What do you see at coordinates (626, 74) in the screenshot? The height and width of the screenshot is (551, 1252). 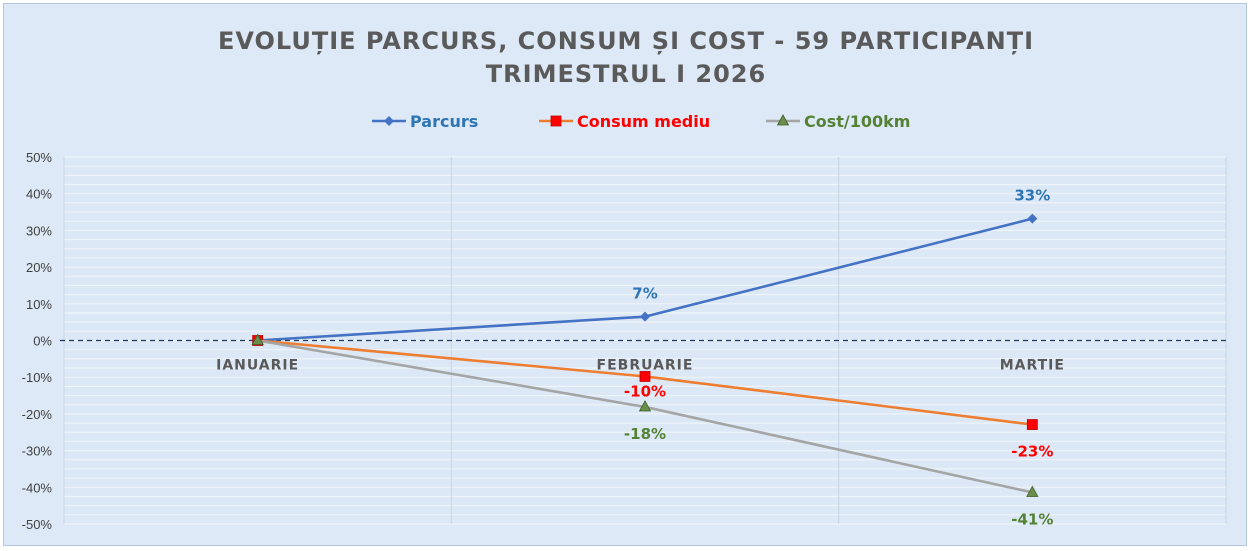 I see `chart-title-line-2: TRIMESTRUL I 2026` at bounding box center [626, 74].